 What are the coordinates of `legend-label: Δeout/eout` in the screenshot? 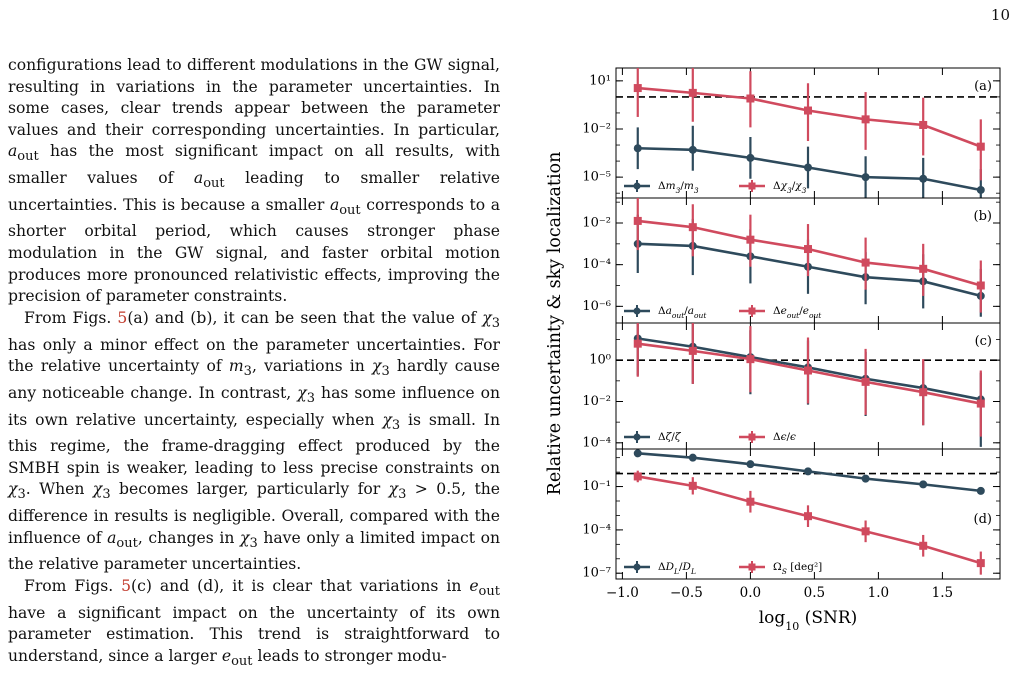 It's located at (797, 312).